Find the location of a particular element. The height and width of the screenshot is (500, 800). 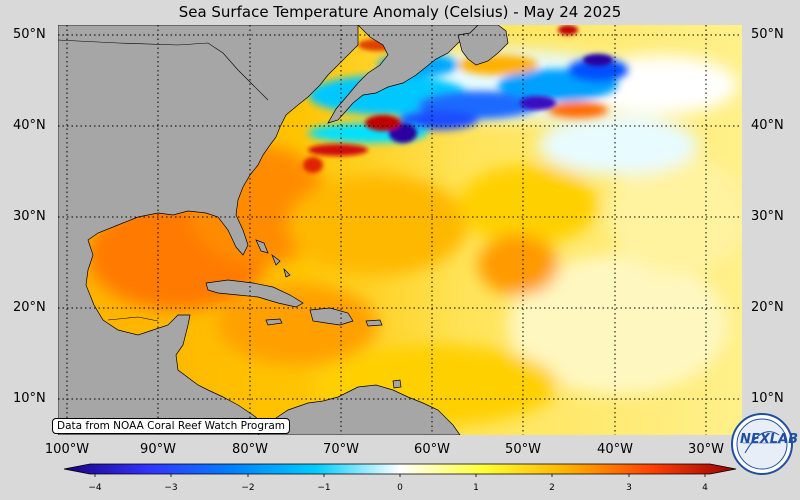

lat-label-40-left: 40°N is located at coordinates (29, 125).